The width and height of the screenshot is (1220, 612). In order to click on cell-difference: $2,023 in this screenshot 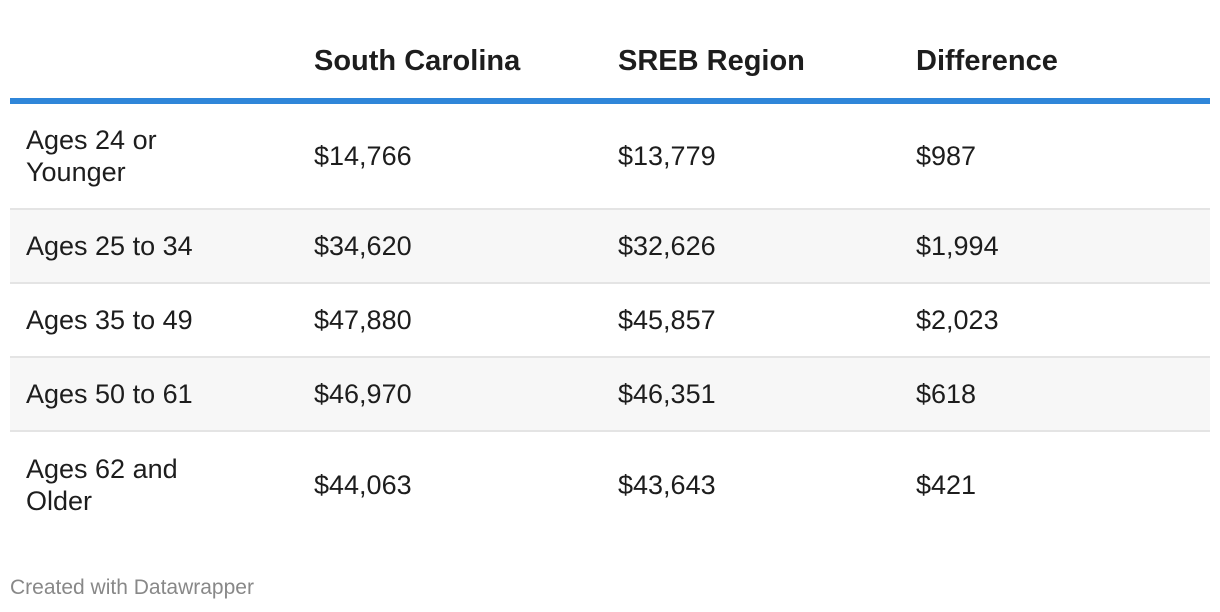, I will do `click(957, 320)`.